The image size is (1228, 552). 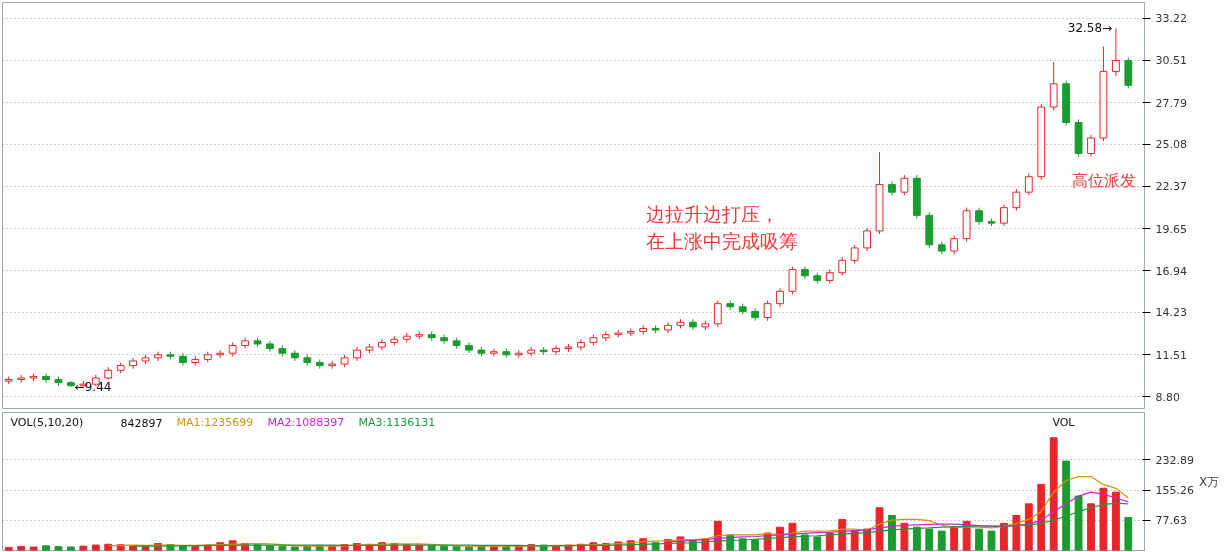 What do you see at coordinates (1171, 145) in the screenshot?
I see `y-tick-label: 25.08` at bounding box center [1171, 145].